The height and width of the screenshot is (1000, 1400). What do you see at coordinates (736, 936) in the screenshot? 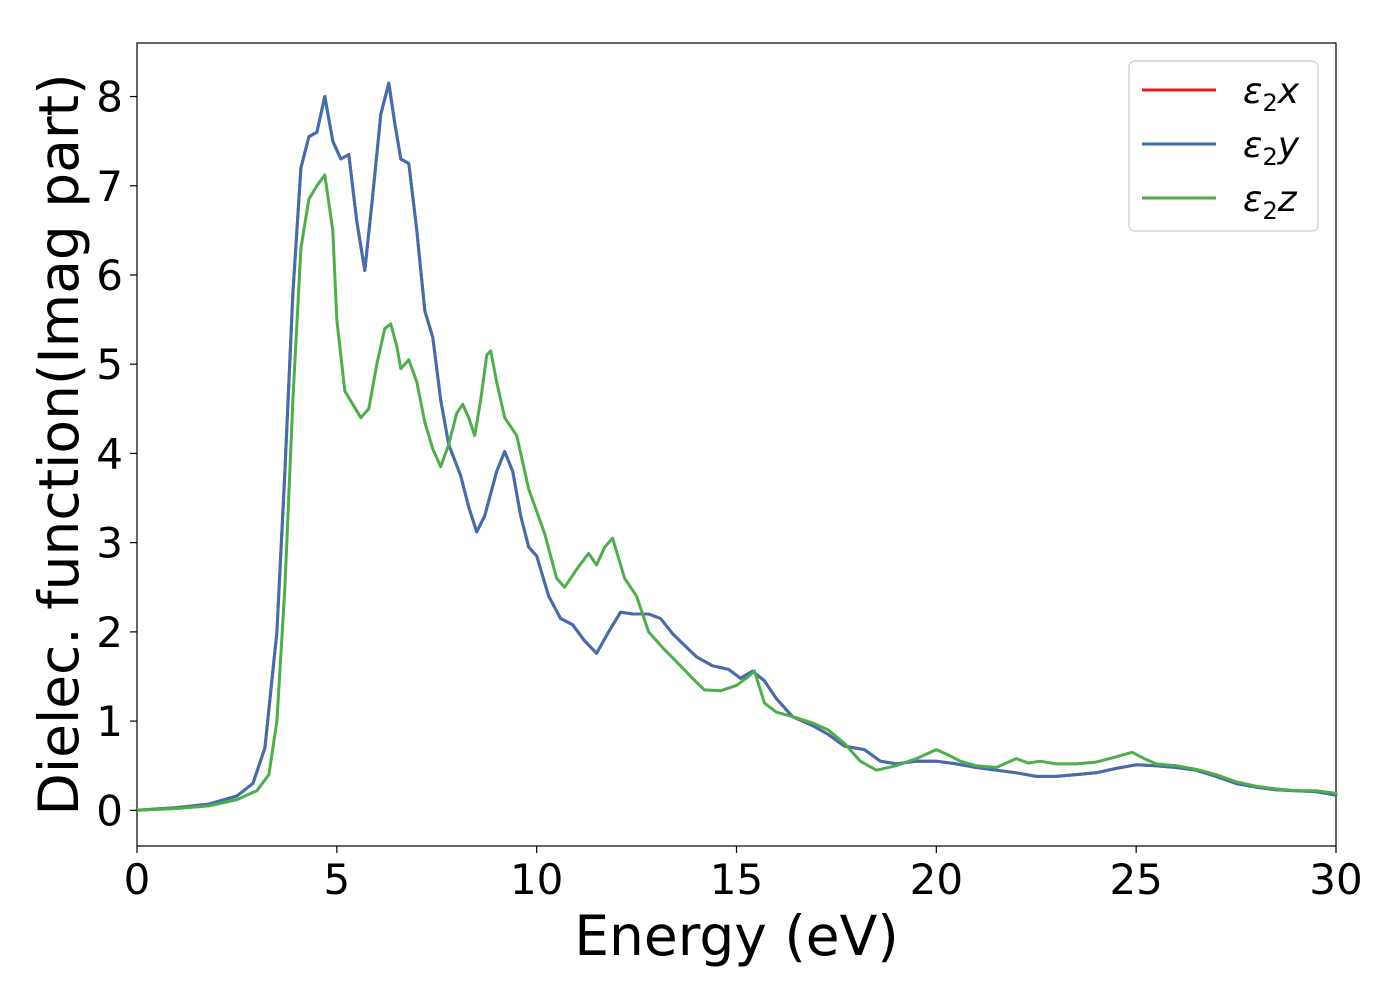
I see `x-axis-title: Energy (eV)` at bounding box center [736, 936].